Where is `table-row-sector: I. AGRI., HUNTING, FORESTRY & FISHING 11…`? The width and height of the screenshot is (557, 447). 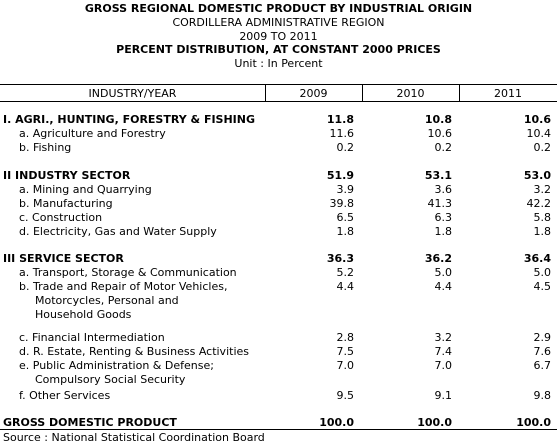 table-row-sector: I. AGRI., HUNTING, FORESTRY & FISHING 11… is located at coordinates (278, 120).